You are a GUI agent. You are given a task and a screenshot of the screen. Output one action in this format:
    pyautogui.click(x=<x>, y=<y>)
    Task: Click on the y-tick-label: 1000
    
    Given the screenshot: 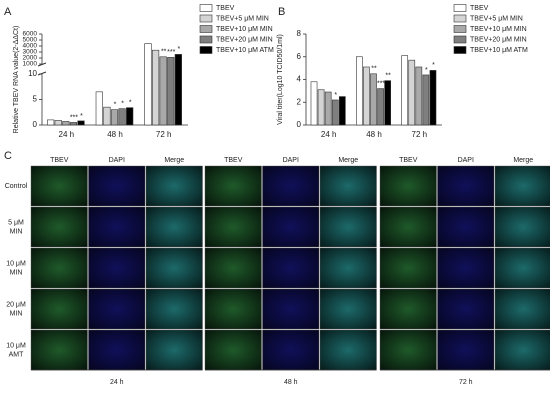 What is the action you would take?
    pyautogui.click(x=30, y=64)
    